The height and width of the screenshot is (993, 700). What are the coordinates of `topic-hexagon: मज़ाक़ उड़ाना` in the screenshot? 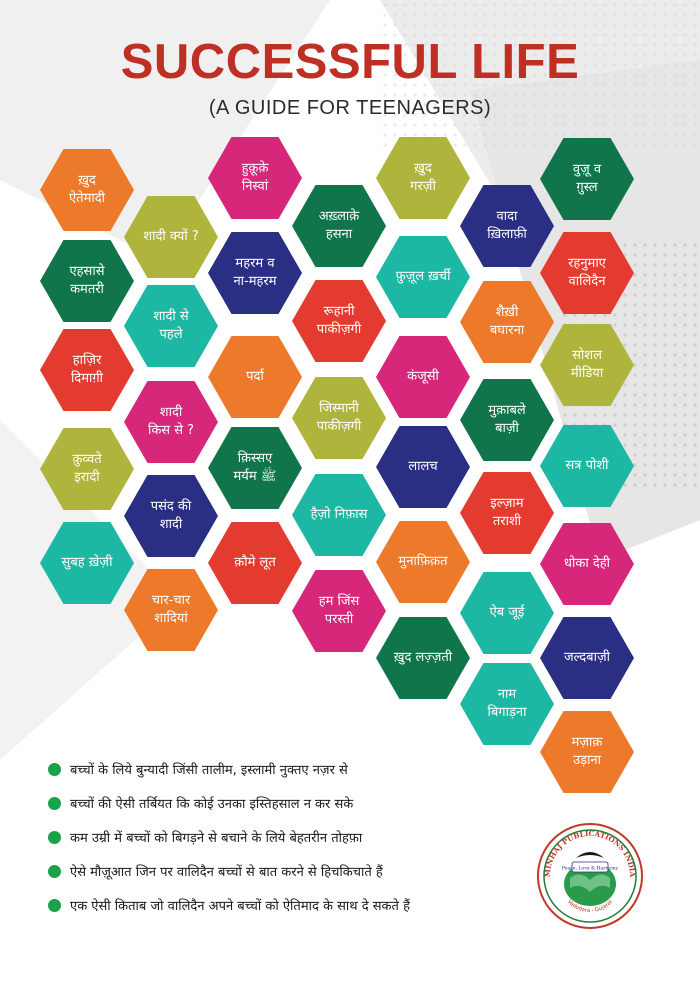 It's located at (587, 752).